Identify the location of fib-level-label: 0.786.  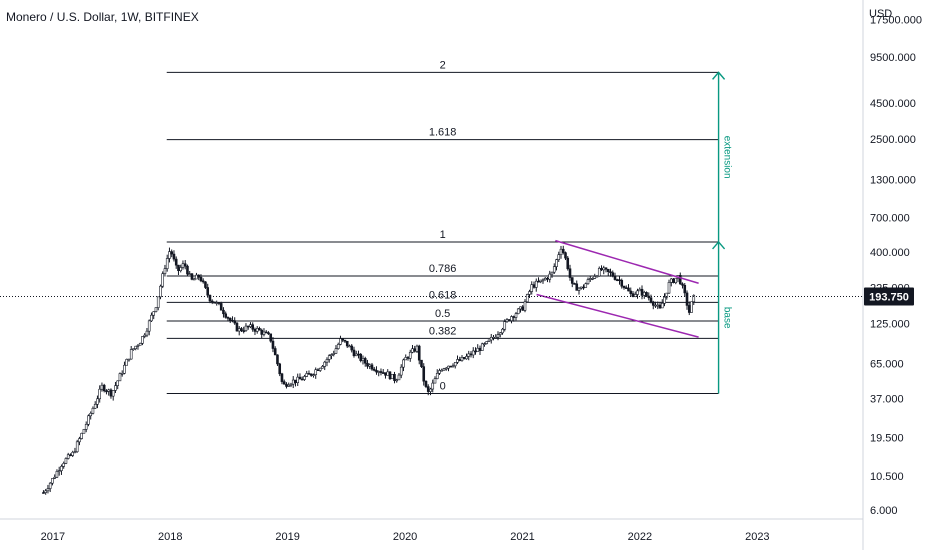
(443, 269).